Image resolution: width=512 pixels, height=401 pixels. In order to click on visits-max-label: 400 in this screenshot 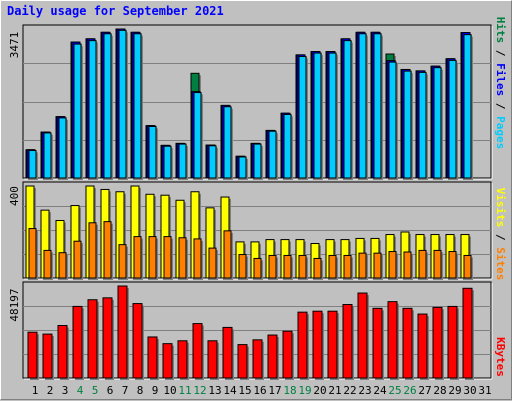, I will do `click(14, 196)`.